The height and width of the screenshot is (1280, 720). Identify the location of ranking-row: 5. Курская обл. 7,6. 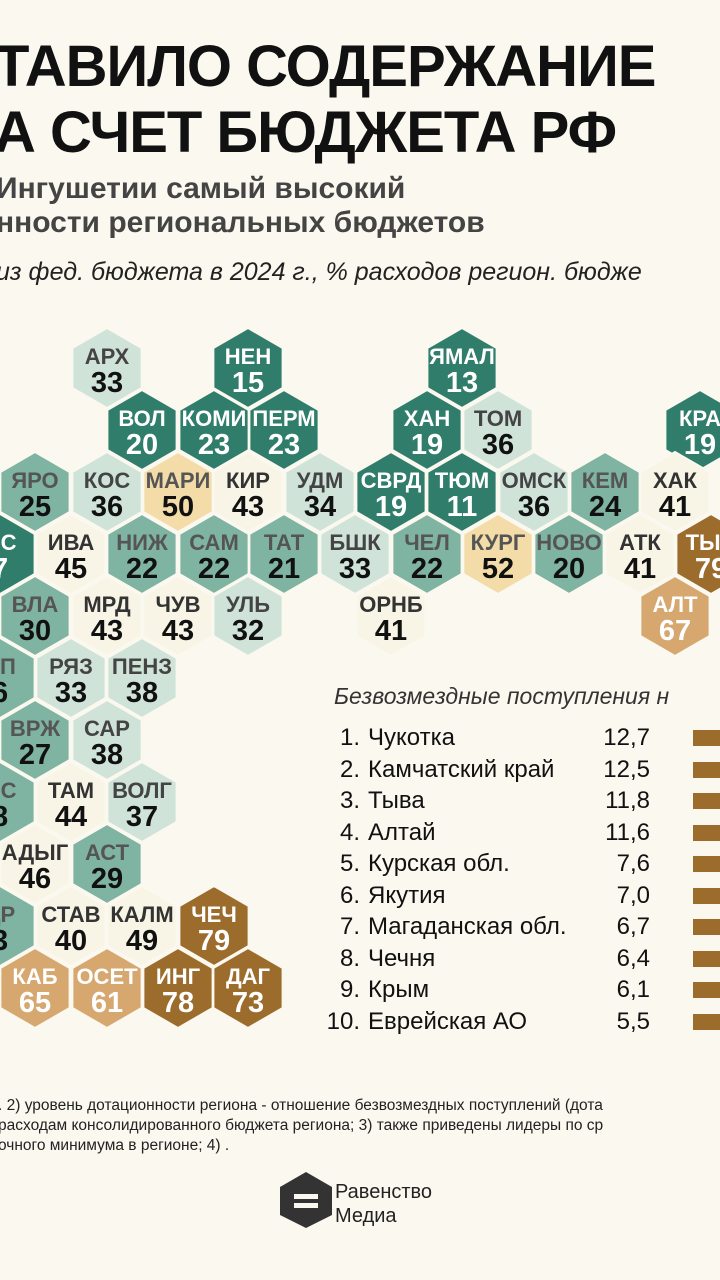
(360, 865).